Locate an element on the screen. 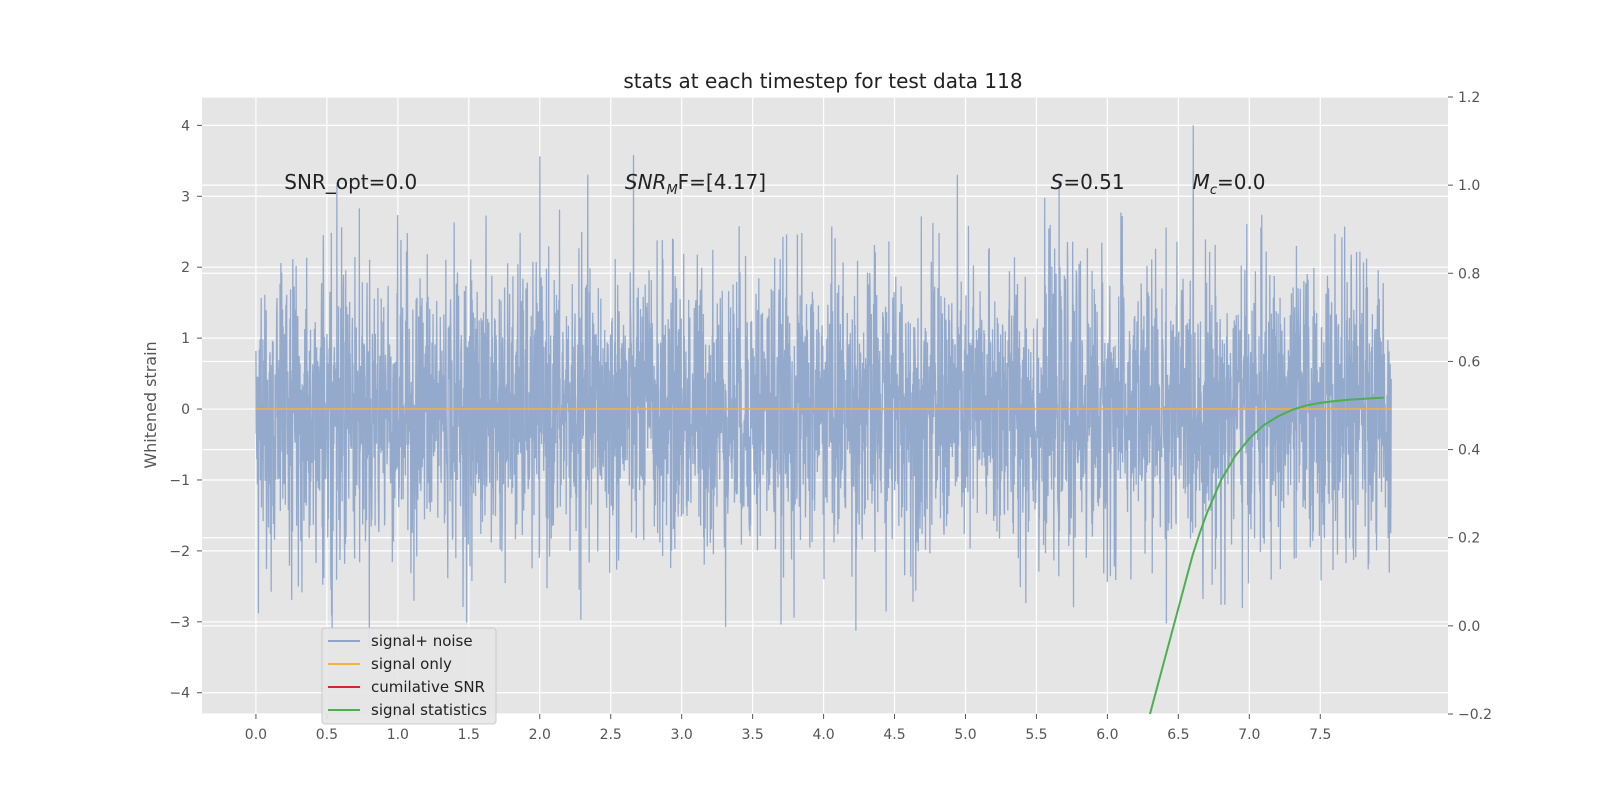 The height and width of the screenshot is (800, 1600). x-tick-label: 5.5 is located at coordinates (1036, 735).